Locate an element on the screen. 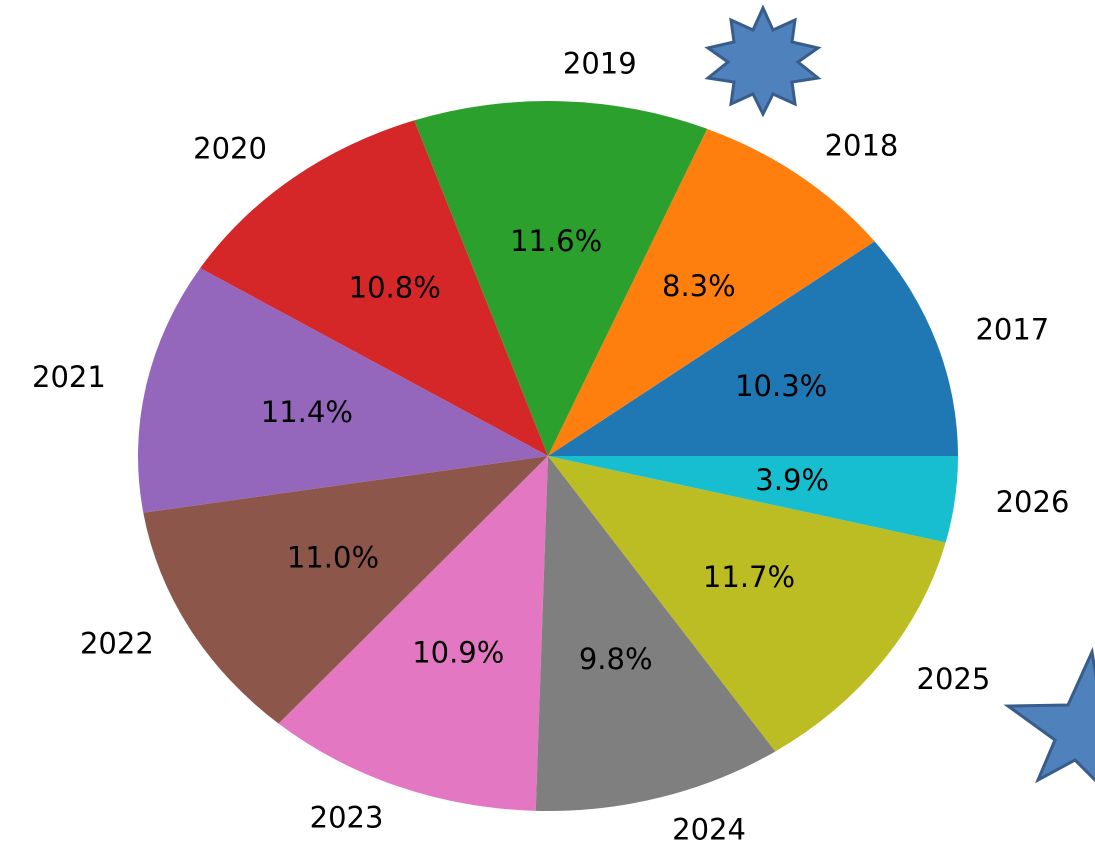 The image size is (1095, 846). decoration-star is located at coordinates (1049, 715).